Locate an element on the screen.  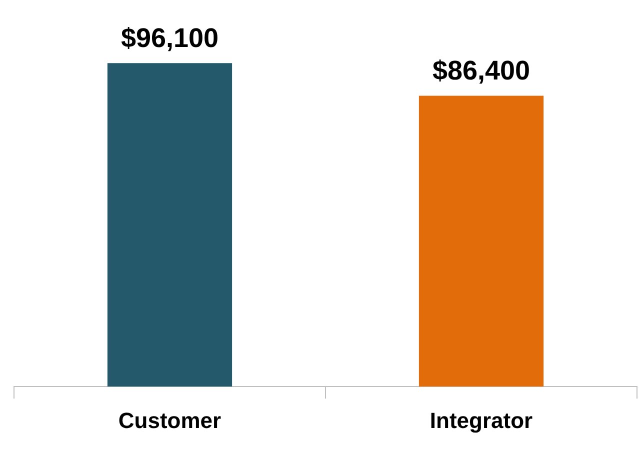
x-tick-label: Integrator is located at coordinates (482, 420).